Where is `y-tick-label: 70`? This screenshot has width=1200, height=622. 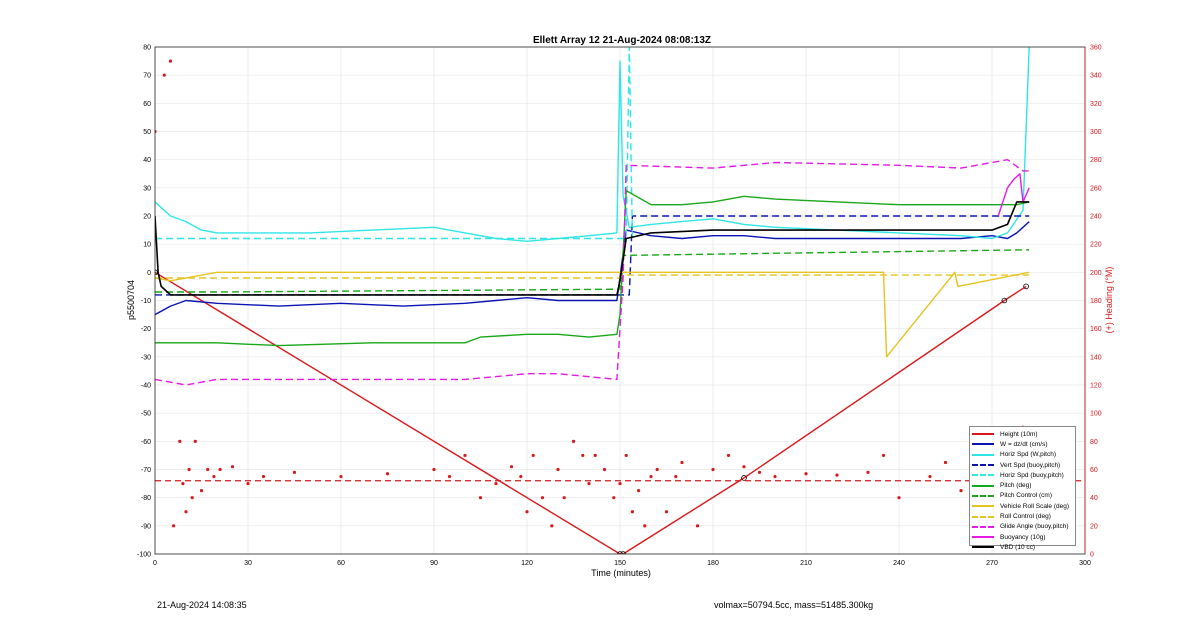 y-tick-label: 70 is located at coordinates (147, 76).